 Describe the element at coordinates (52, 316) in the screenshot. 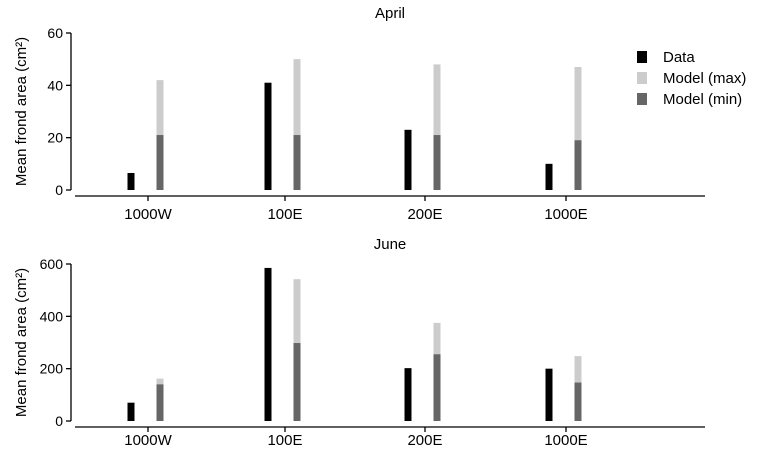

I see `y-tick-label: 400` at that location.